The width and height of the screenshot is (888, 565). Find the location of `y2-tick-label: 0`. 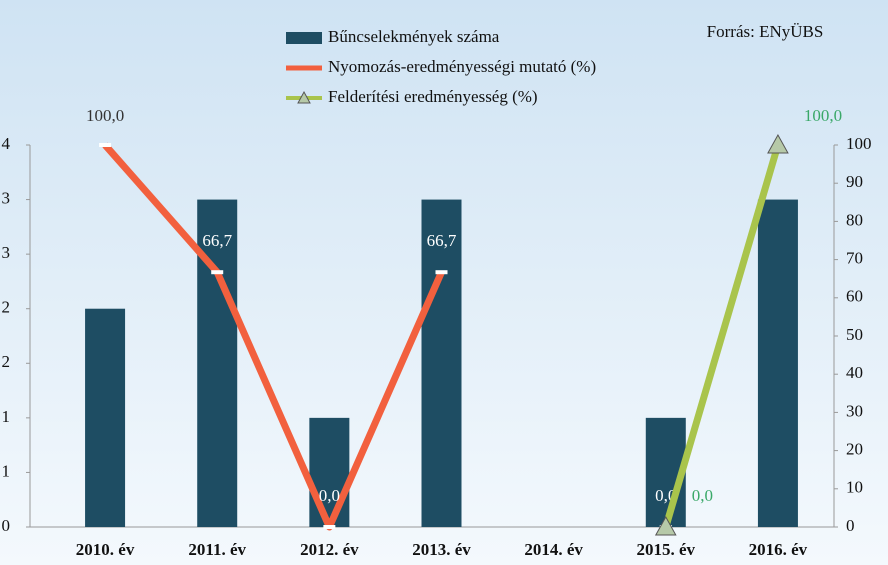

y2-tick-label: 0 is located at coordinates (850, 525).